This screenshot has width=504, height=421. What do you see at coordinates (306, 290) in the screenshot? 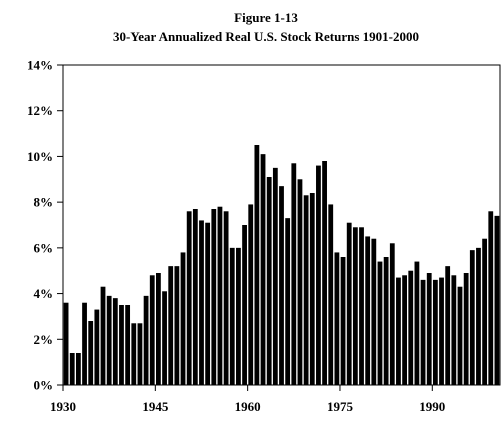
I see `bar-1969` at bounding box center [306, 290].